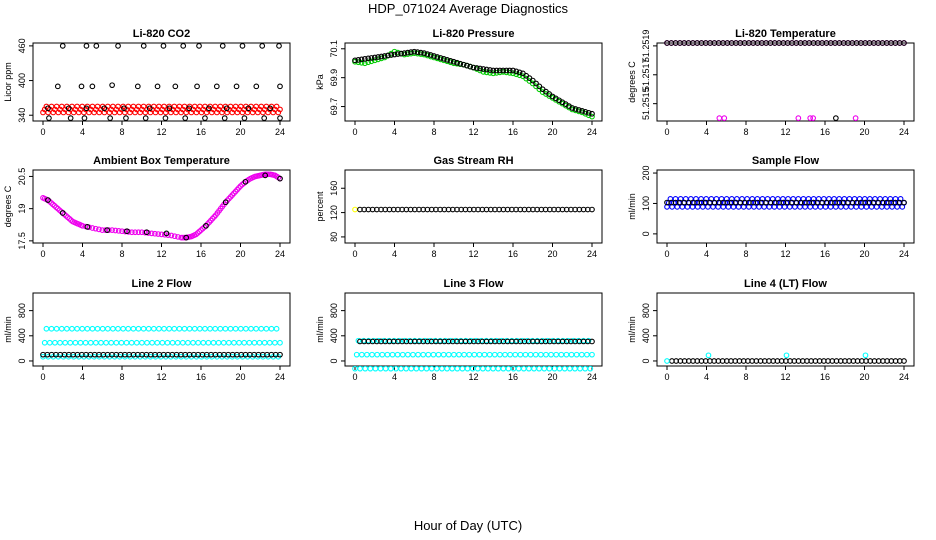 The width and height of the screenshot is (936, 540). Describe the element at coordinates (646, 46) in the screenshot. I see `y-tick-label: 51.2519` at that location.